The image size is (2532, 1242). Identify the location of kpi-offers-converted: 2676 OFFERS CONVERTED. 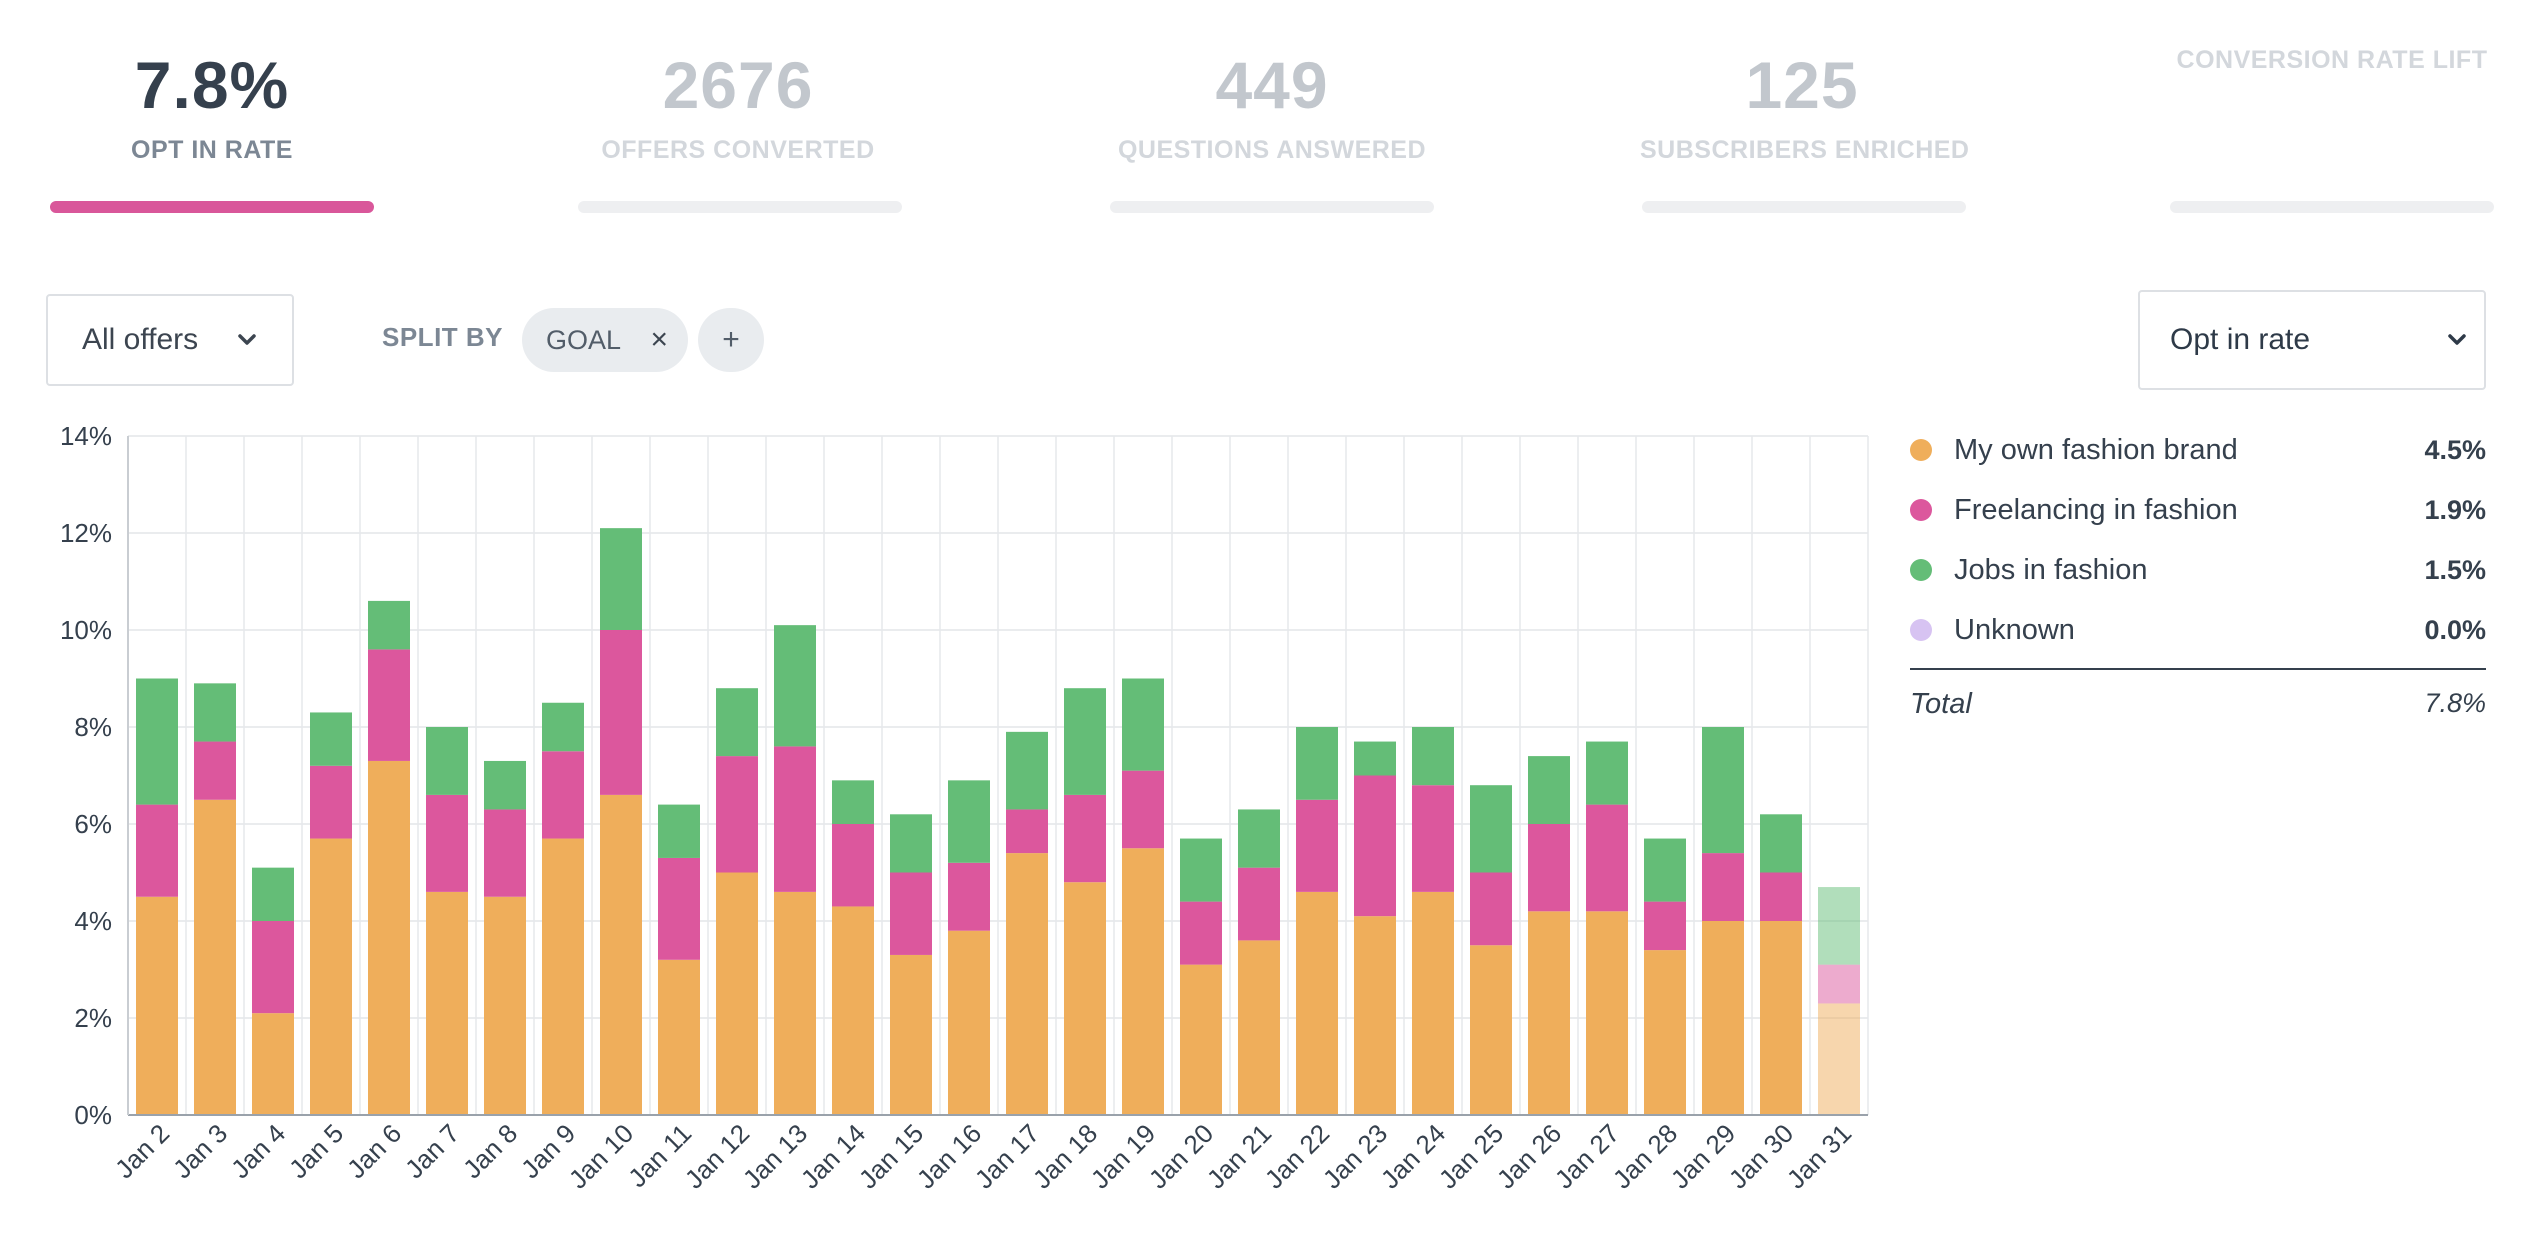
(738, 105).